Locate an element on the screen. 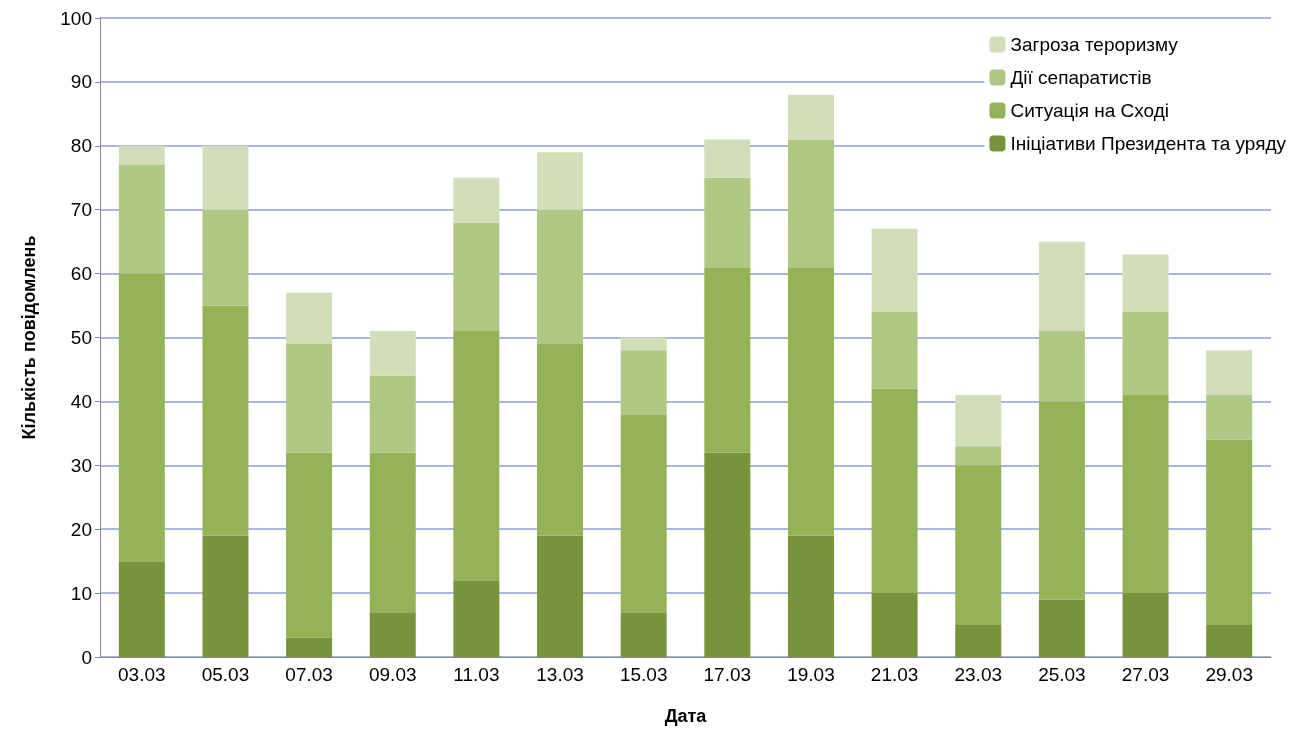 This screenshot has width=1311, height=756. x-tick-label: 27.03 is located at coordinates (1145, 674).